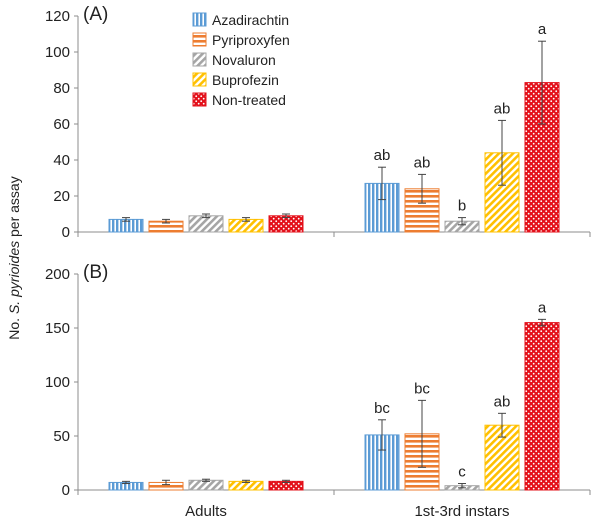  Describe the element at coordinates (57, 328) in the screenshot. I see `y-tick-label: 150` at that location.